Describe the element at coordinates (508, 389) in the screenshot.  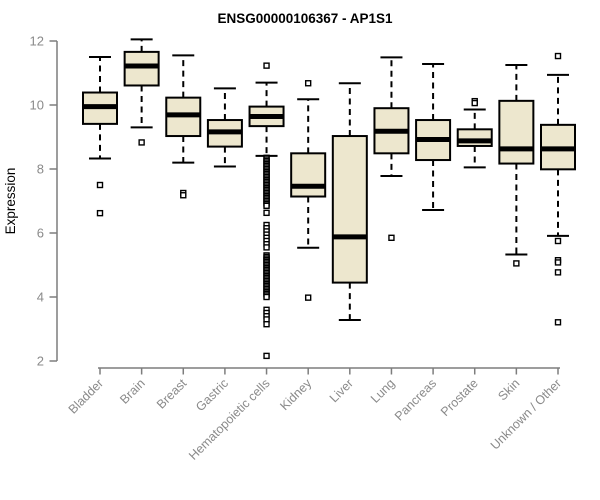
I see `x-category-label: Skin` at that location.